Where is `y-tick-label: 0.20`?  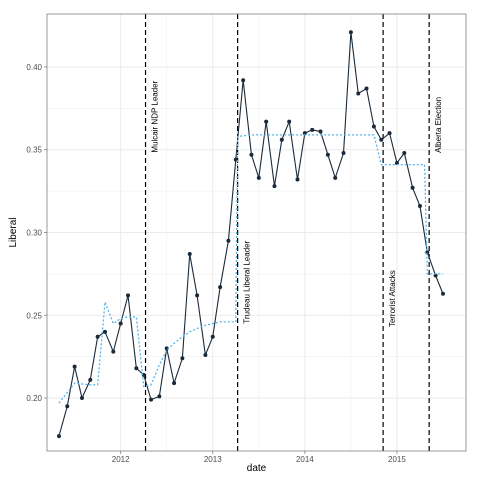 y-tick-label: 0.20 is located at coordinates (34, 398).